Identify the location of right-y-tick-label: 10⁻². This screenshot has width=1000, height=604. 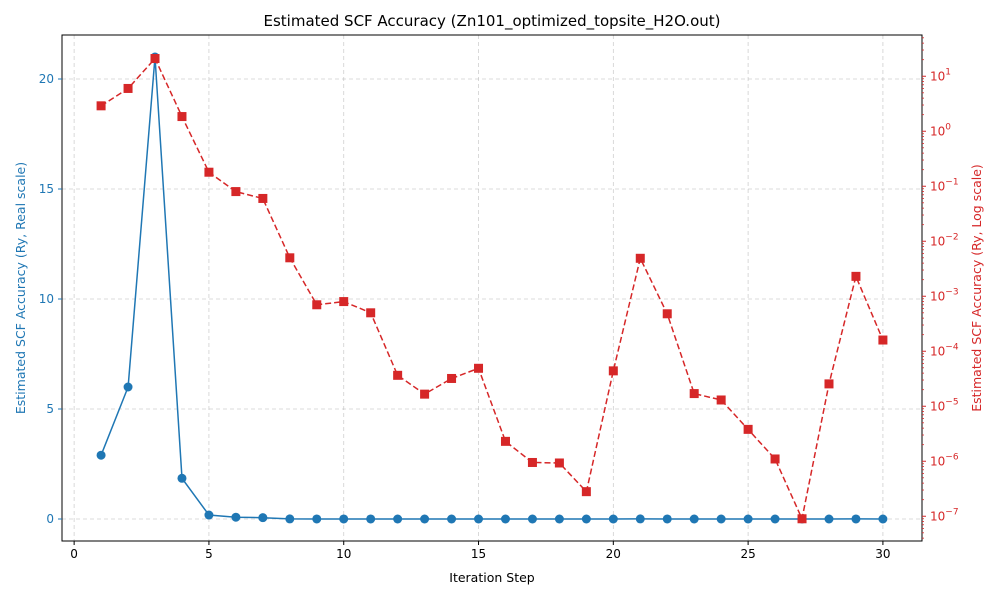
(944, 240).